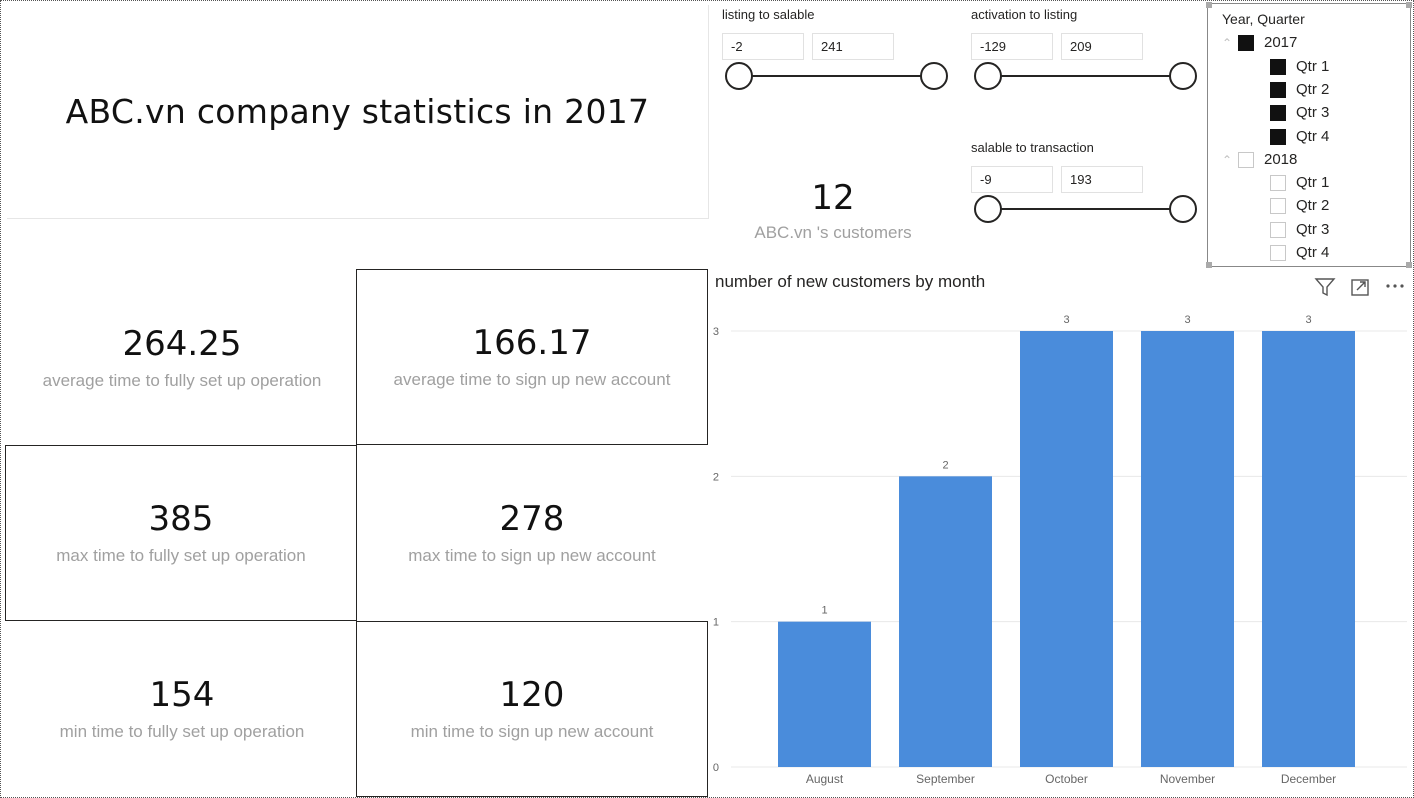 The width and height of the screenshot is (1414, 798). I want to click on slicer-max-input: 241, so click(853, 46).